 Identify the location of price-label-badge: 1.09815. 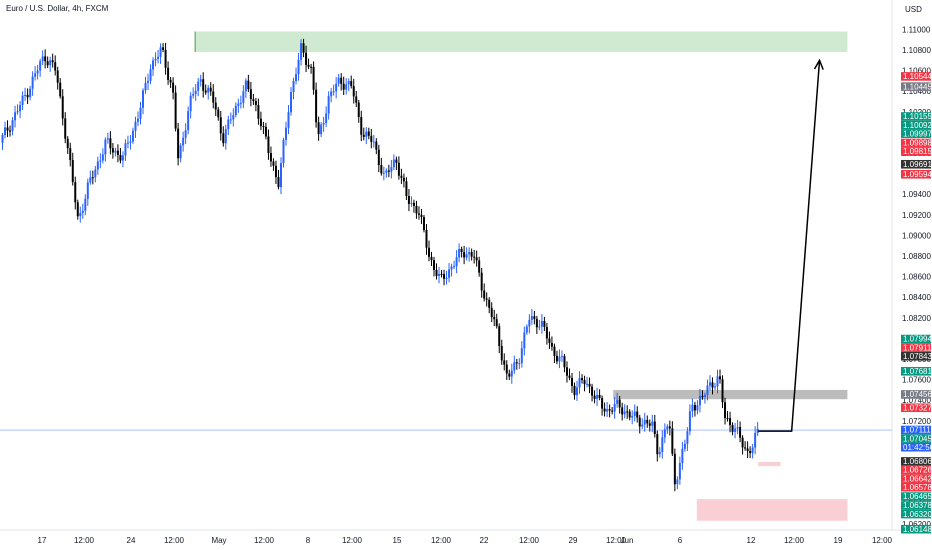
(916, 151).